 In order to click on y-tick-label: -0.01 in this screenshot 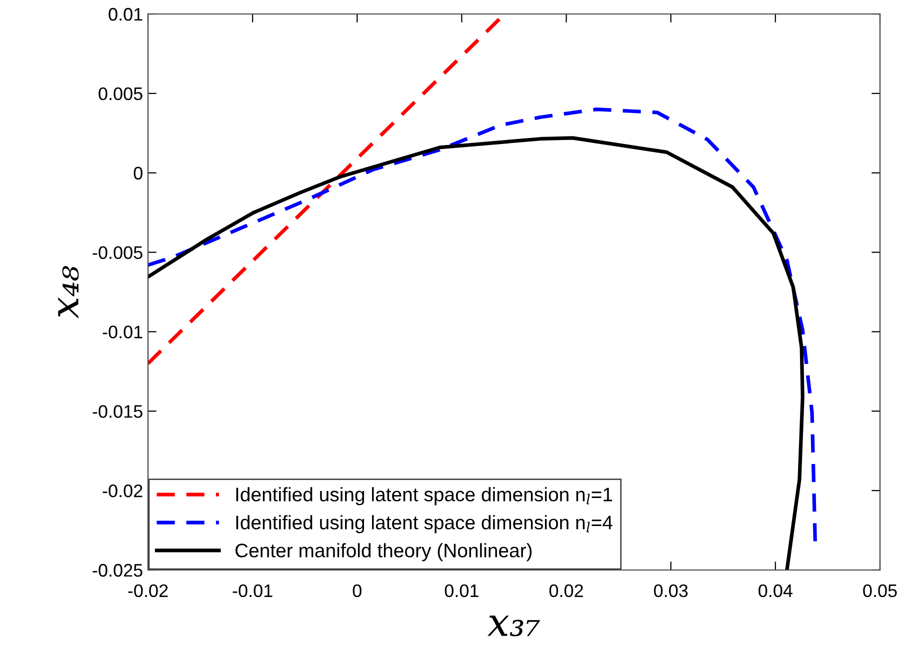, I will do `click(122, 332)`.